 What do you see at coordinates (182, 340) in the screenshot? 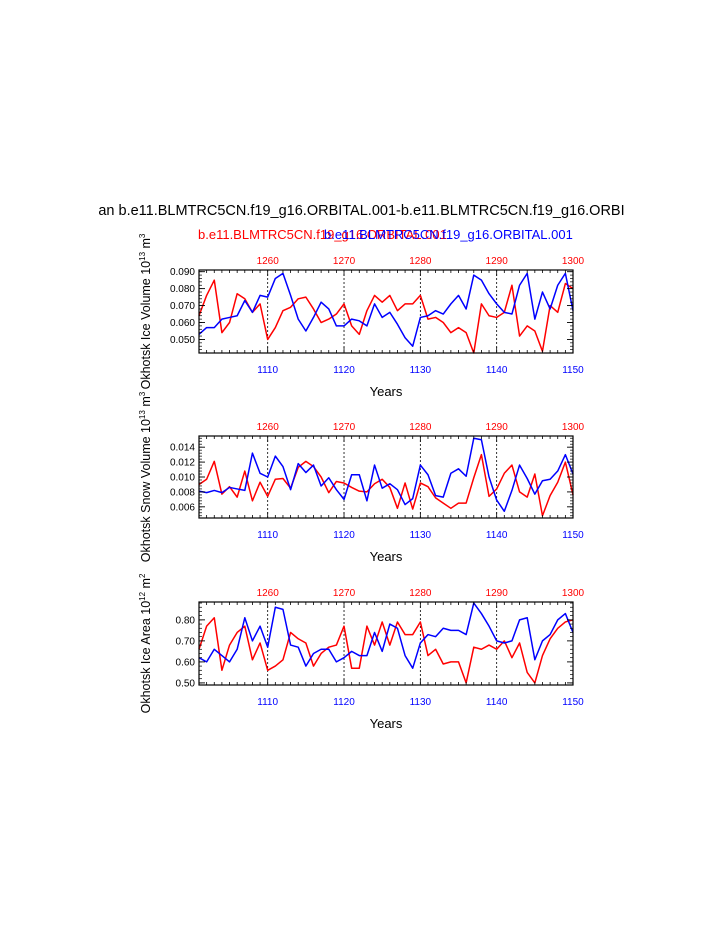
I see `y-tick-label: 0.050` at bounding box center [182, 340].